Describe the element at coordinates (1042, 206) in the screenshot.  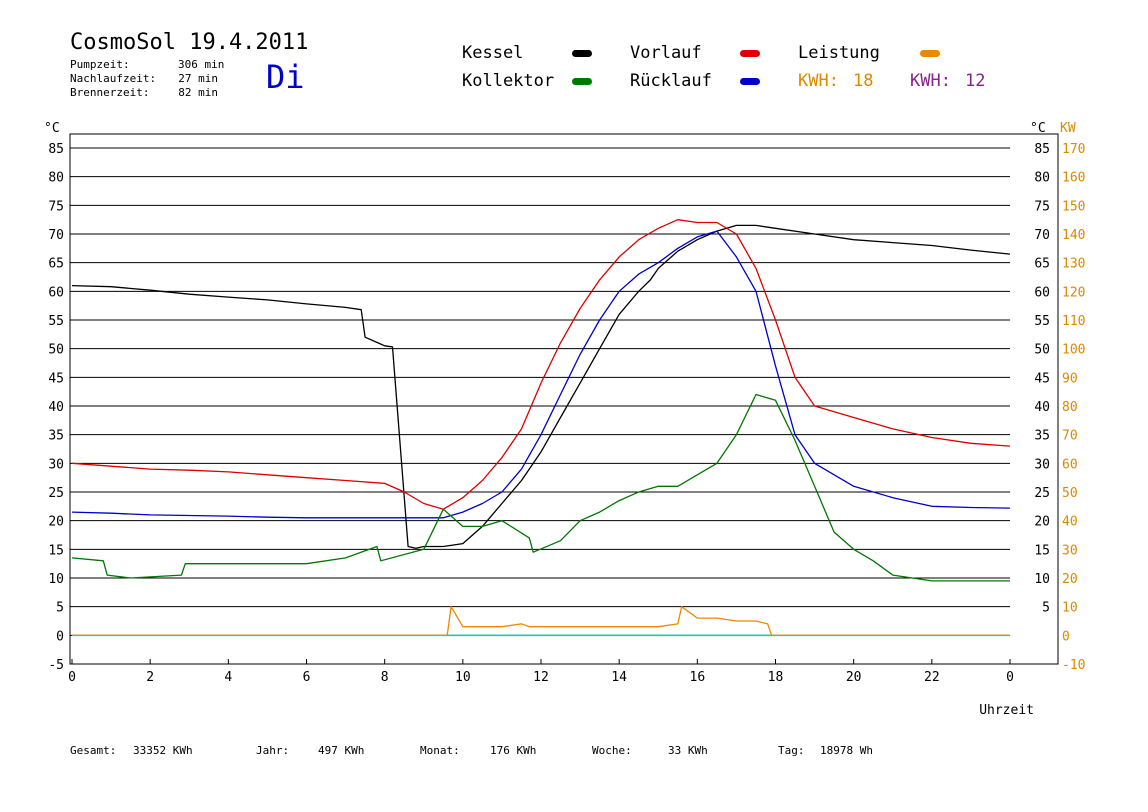
I see `y-tick-label-right-c: 75` at that location.